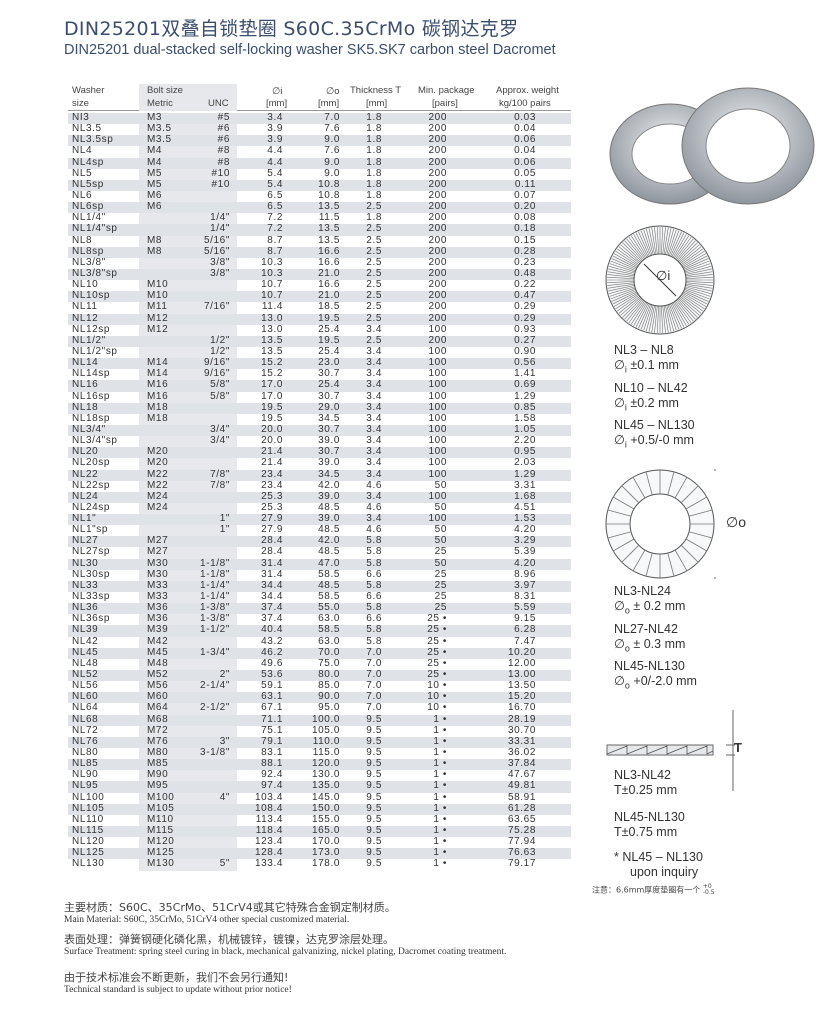  Describe the element at coordinates (664, 872) in the screenshot. I see `inquiry-line2: upon inquiry` at that location.